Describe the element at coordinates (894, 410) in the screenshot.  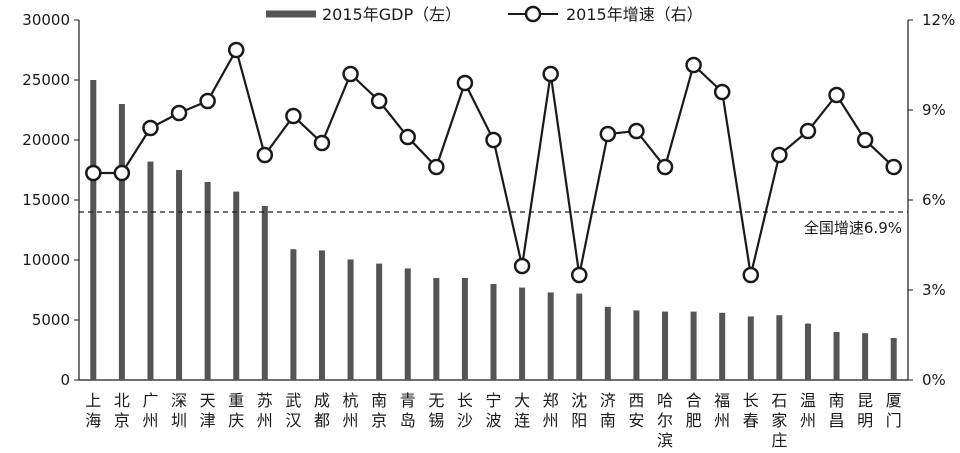
I see `category-label: 厦门` at that location.